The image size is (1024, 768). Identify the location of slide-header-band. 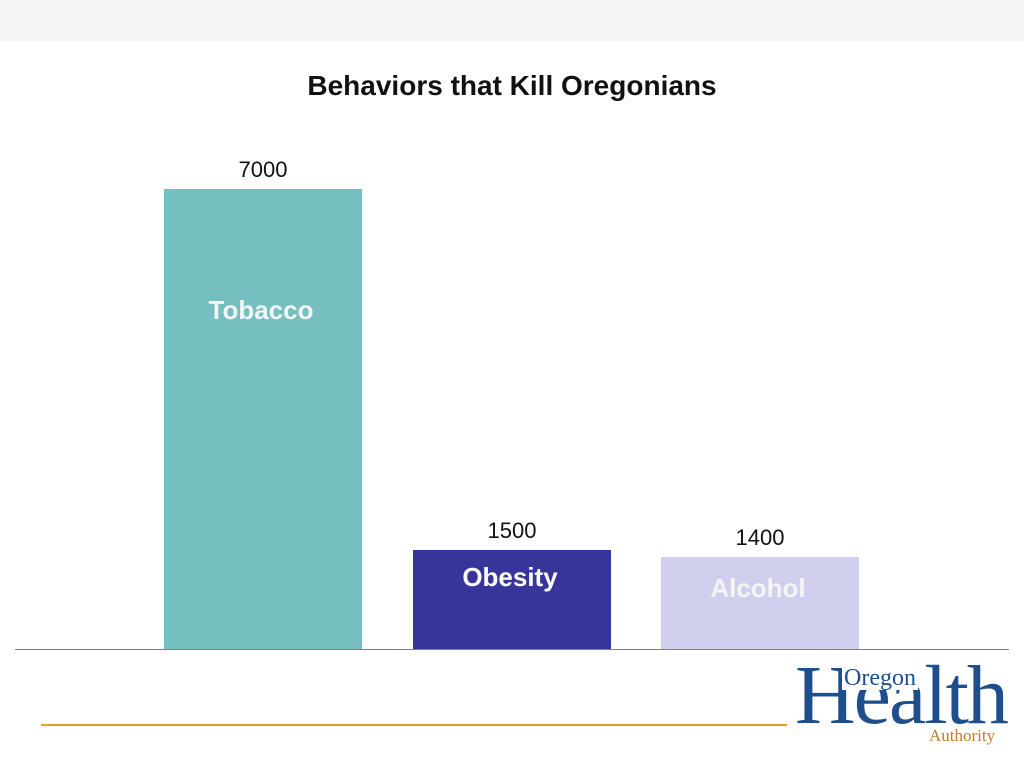
(512, 20).